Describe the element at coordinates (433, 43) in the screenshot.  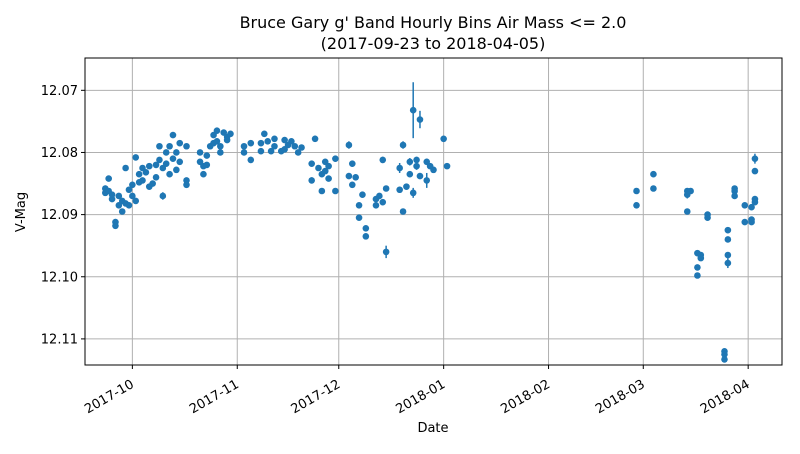
I see `chart-subtitle: (2017-09-23 to 2018-04-05)` at that location.